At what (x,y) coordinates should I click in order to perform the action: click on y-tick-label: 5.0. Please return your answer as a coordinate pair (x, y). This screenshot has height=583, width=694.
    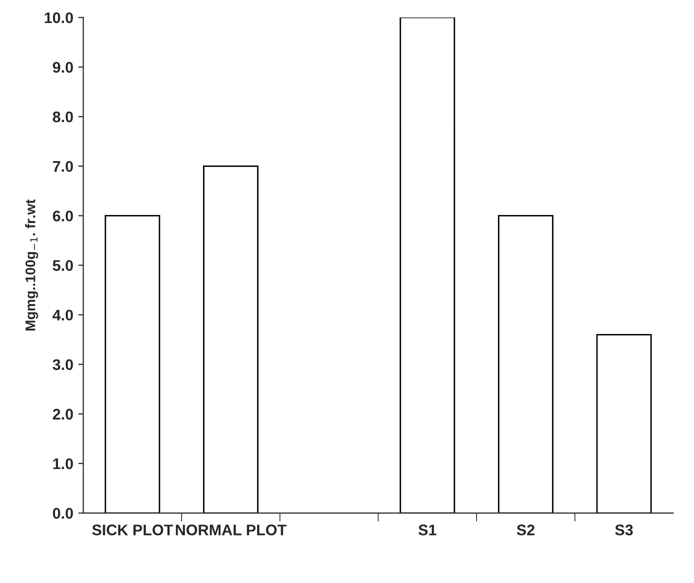
    Looking at the image, I should click on (62, 265).